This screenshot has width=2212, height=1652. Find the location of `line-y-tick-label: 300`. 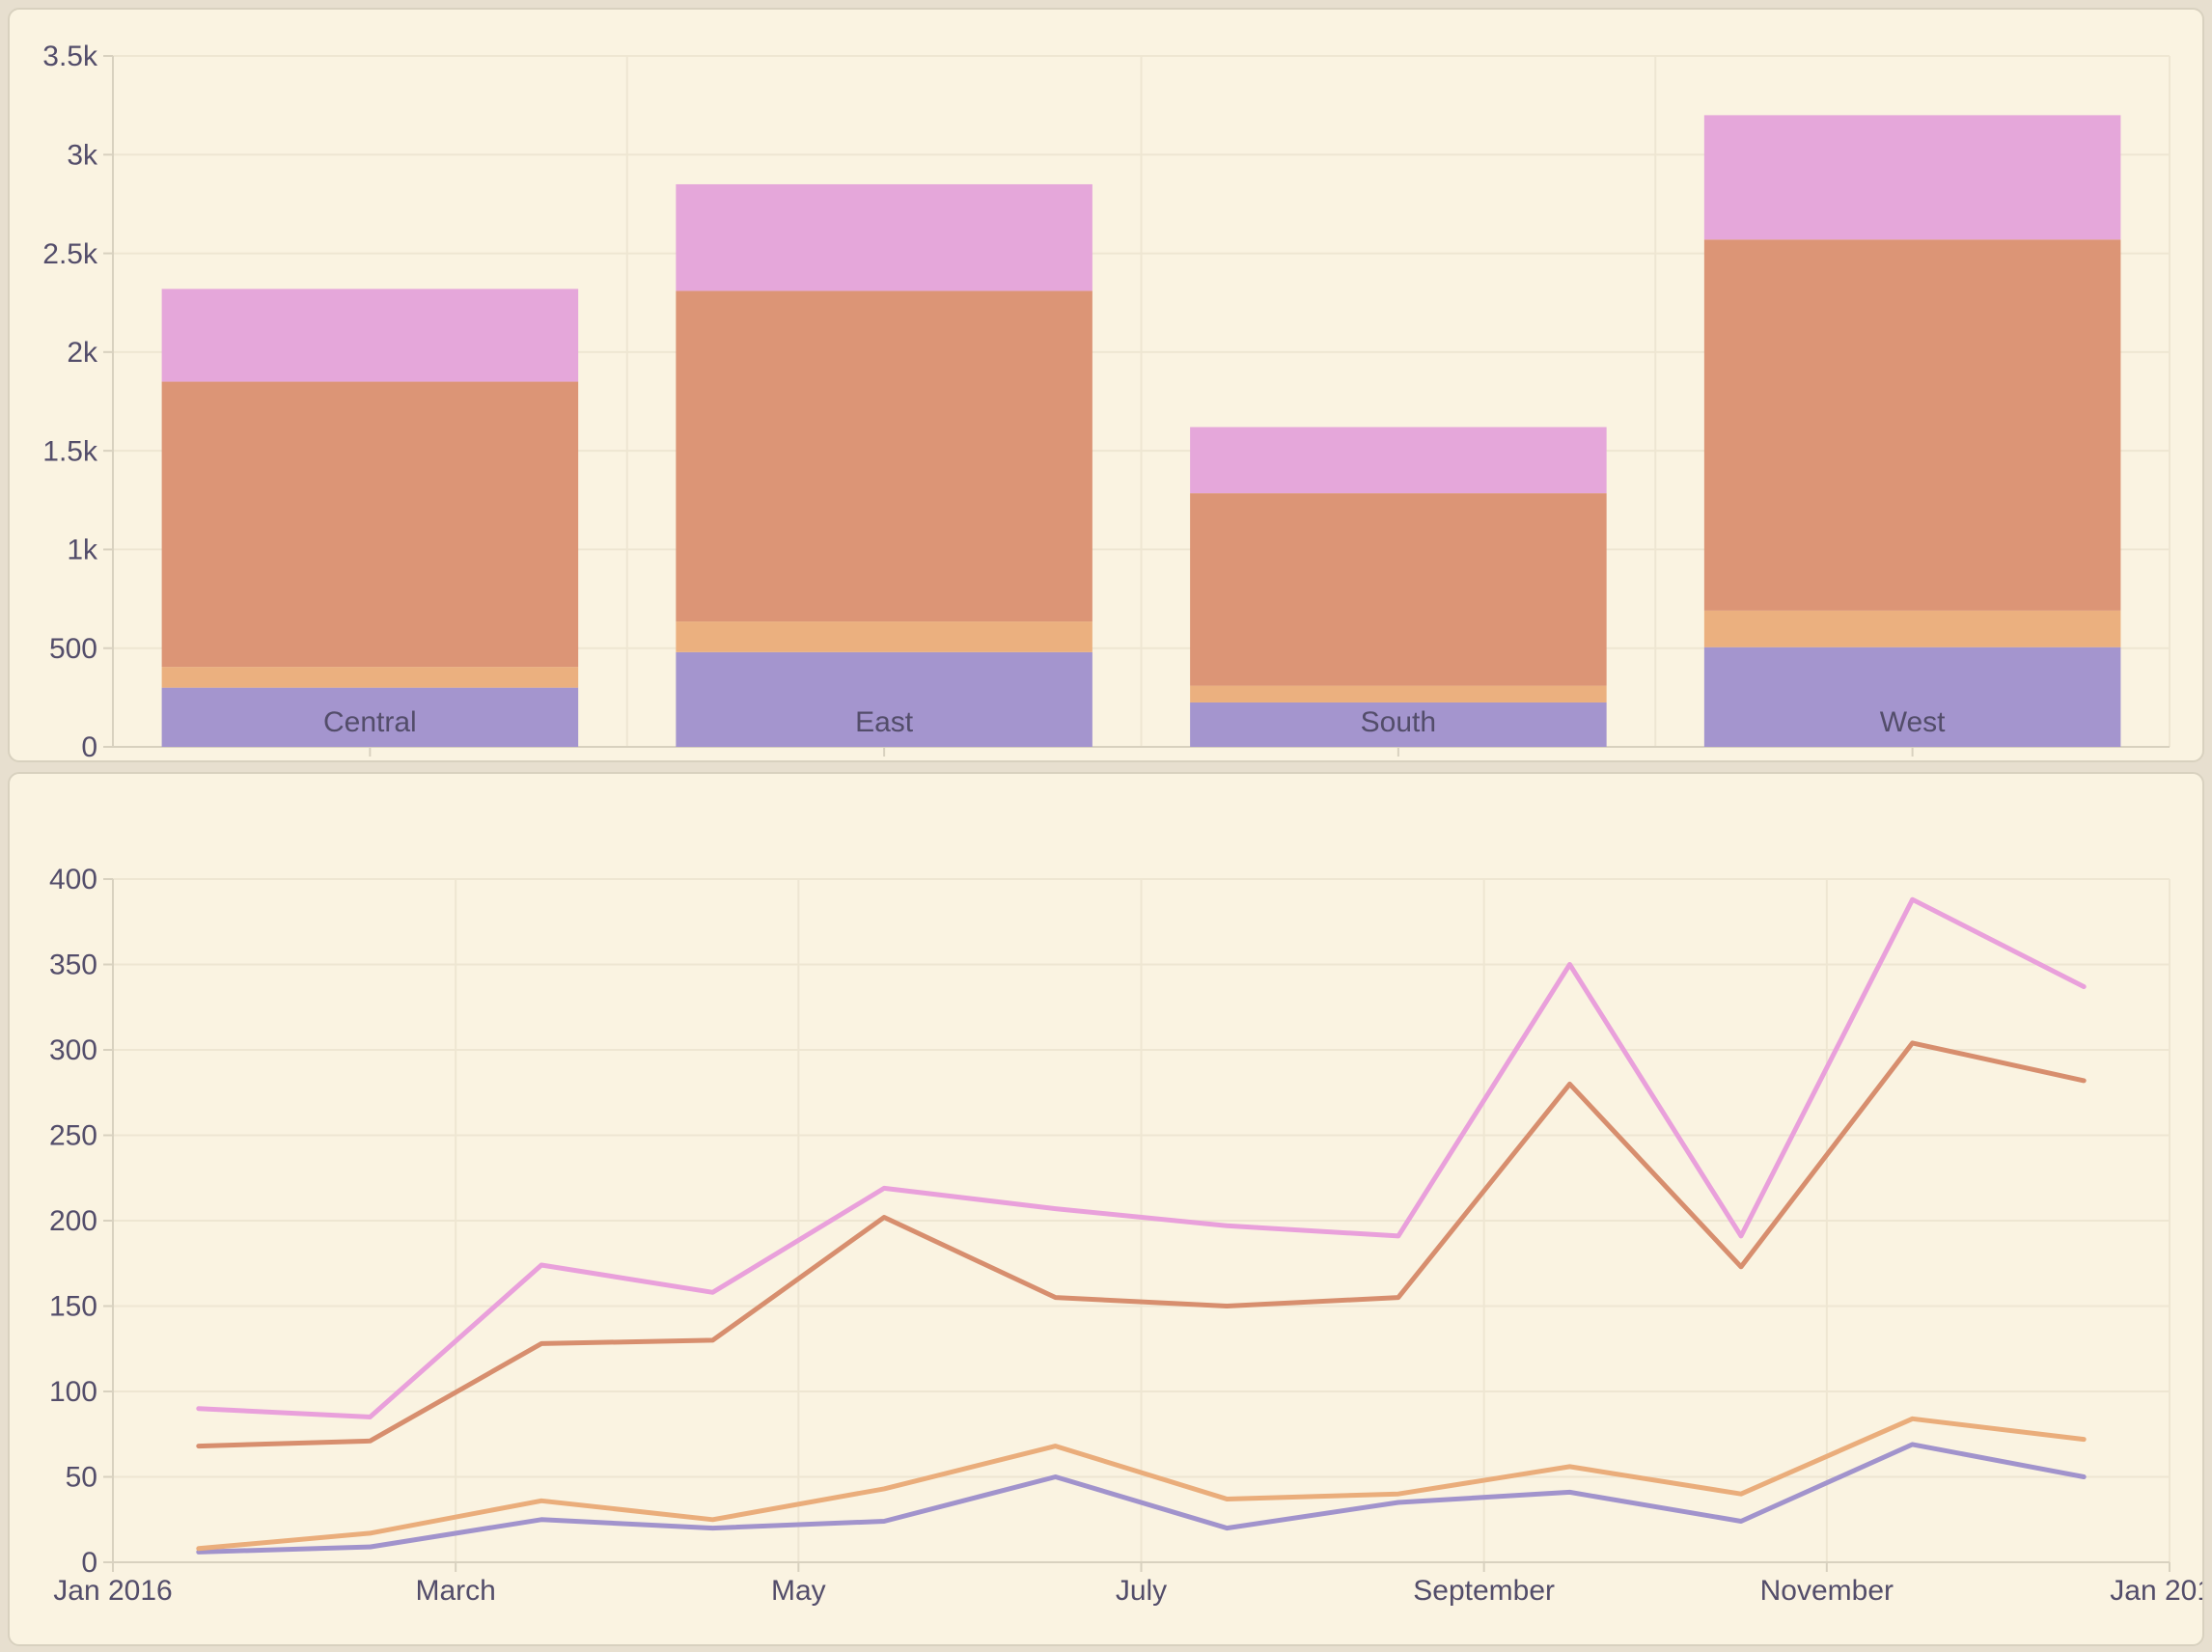

line-y-tick-label: 300 is located at coordinates (73, 1050).